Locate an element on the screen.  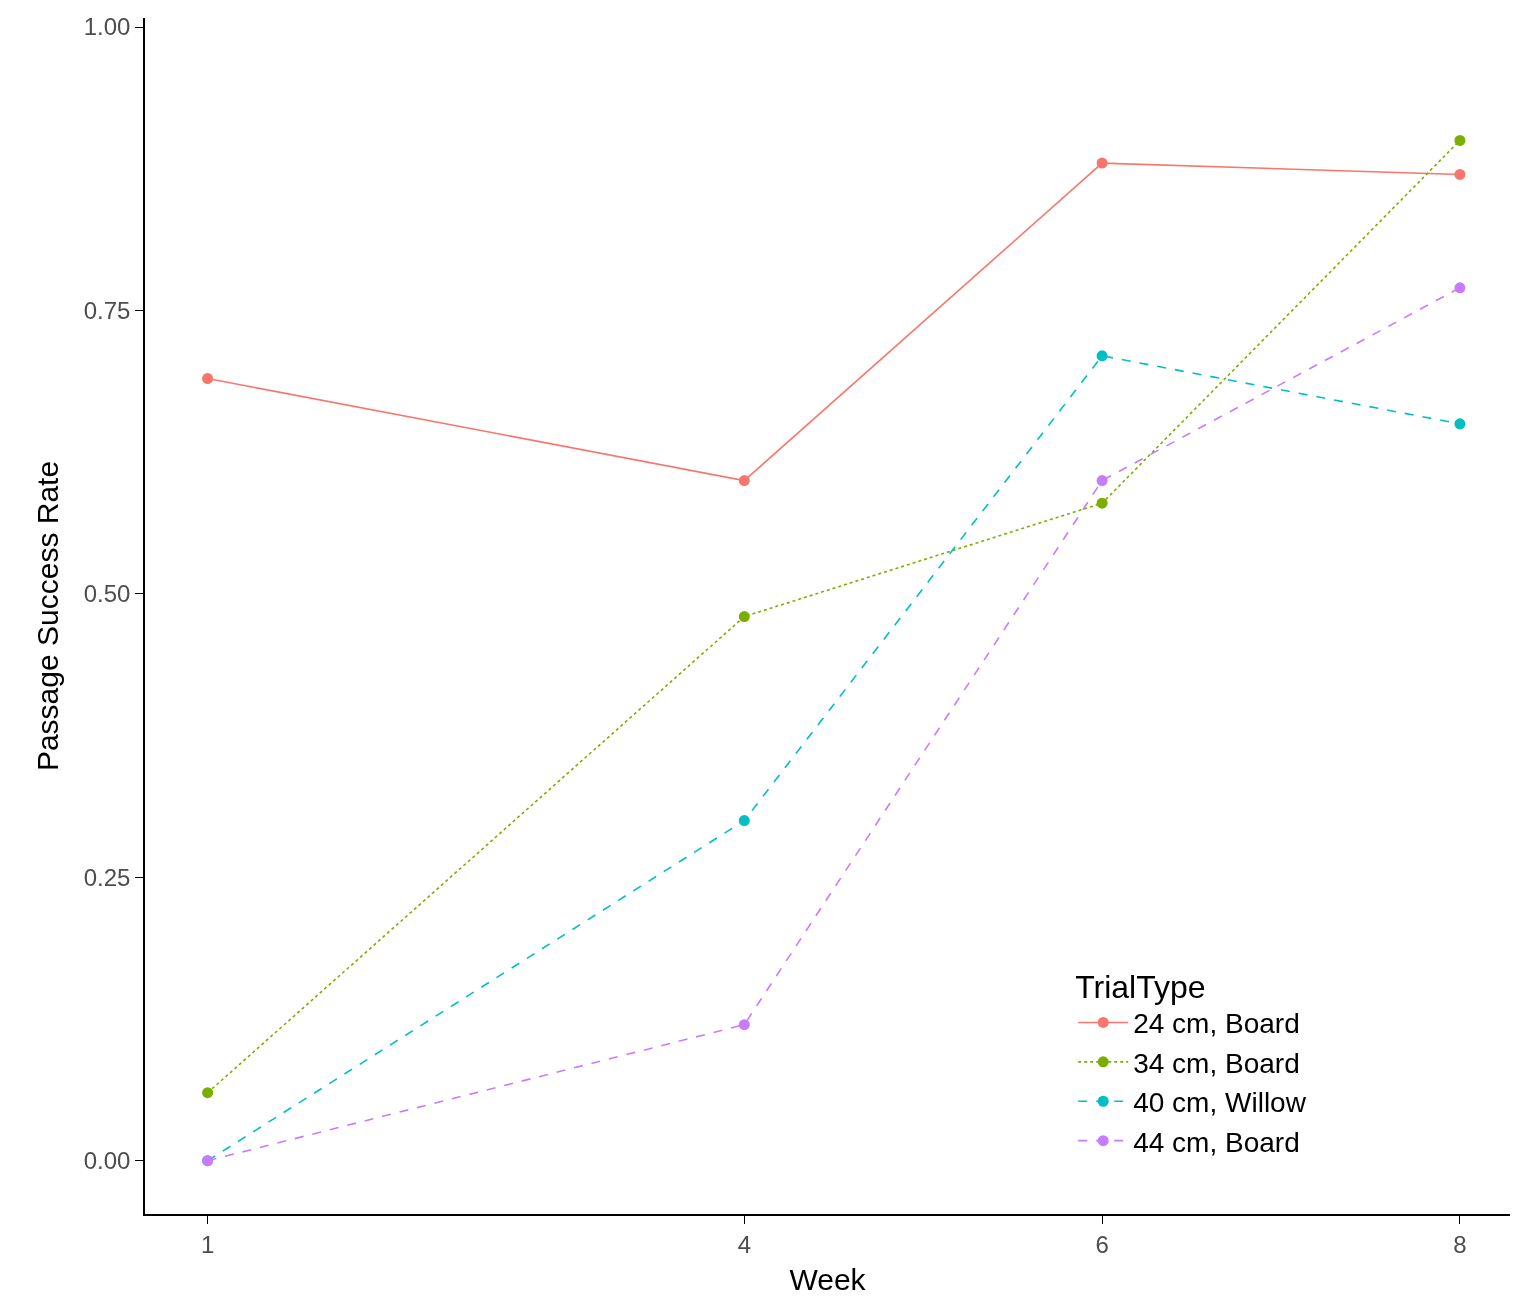
legend-label: 44 cm, Board is located at coordinates (1216, 1142).